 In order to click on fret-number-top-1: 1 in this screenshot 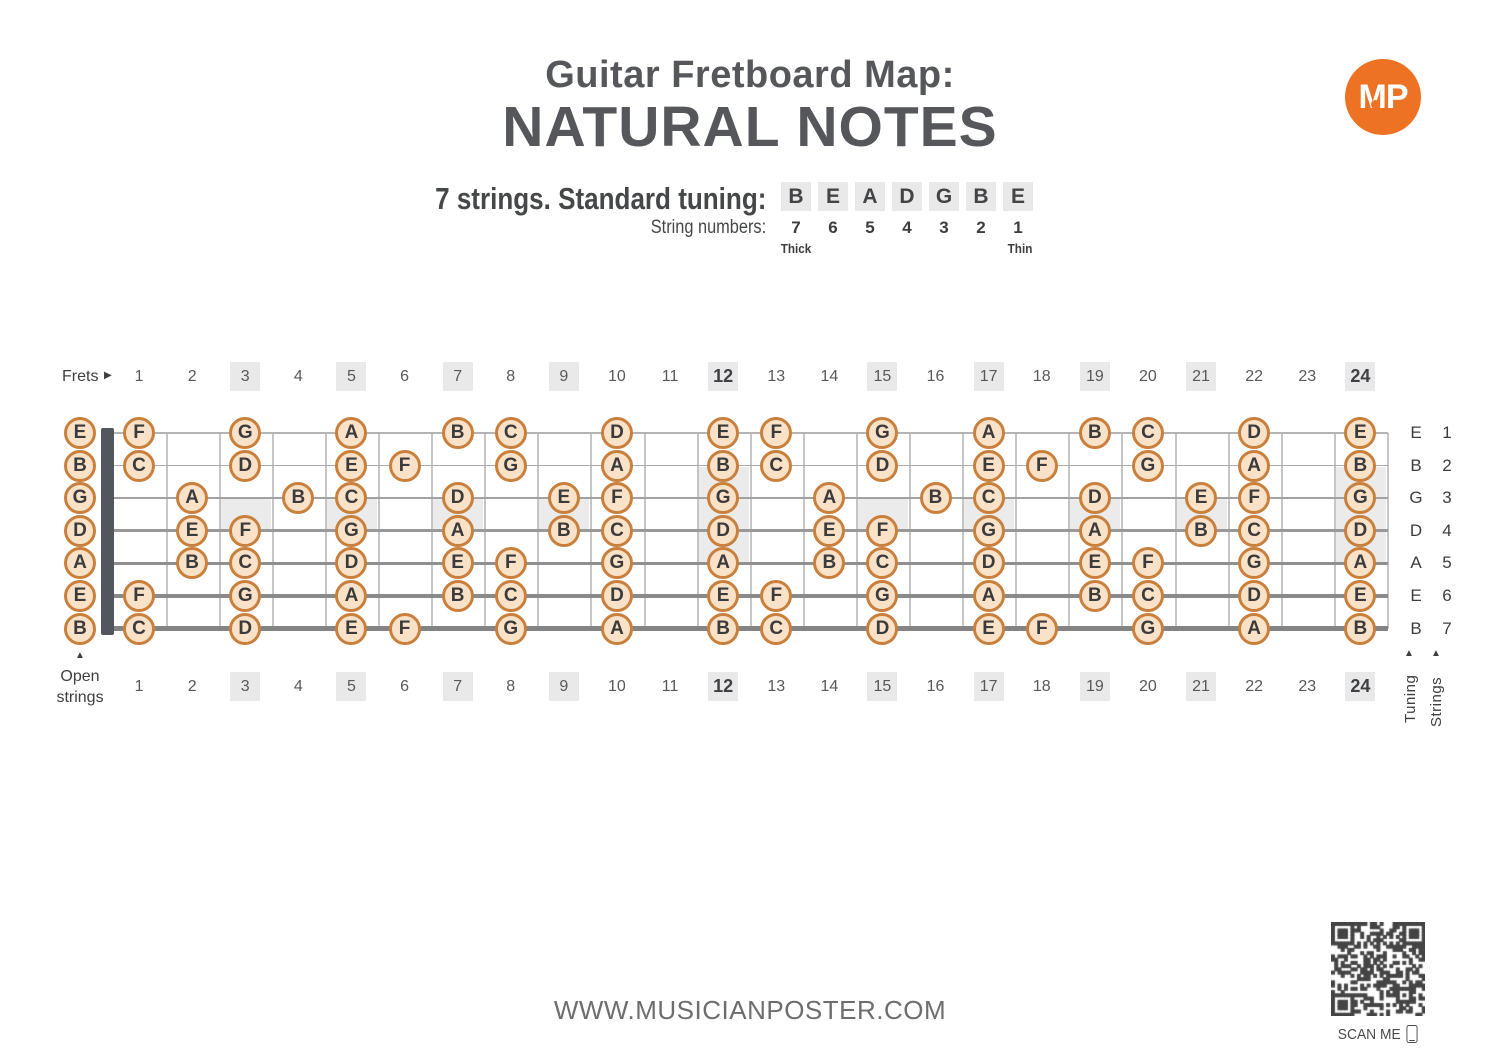, I will do `click(139, 376)`.